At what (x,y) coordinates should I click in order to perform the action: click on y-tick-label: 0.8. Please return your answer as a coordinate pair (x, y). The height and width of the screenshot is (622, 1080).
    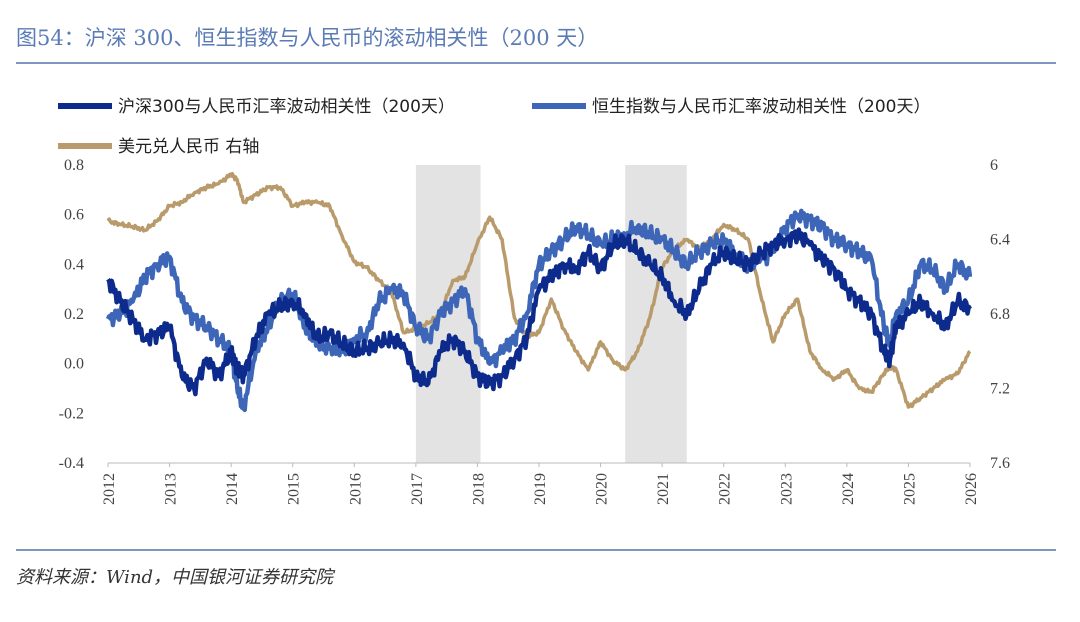
    Looking at the image, I should click on (74, 165).